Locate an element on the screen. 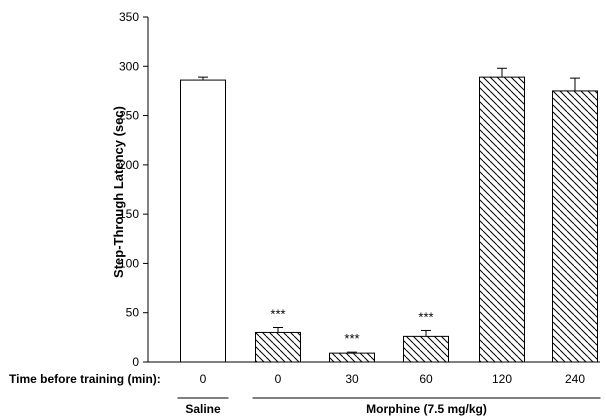 The width and height of the screenshot is (606, 420). x-axis-label: Time before training (min): is located at coordinates (85, 379).